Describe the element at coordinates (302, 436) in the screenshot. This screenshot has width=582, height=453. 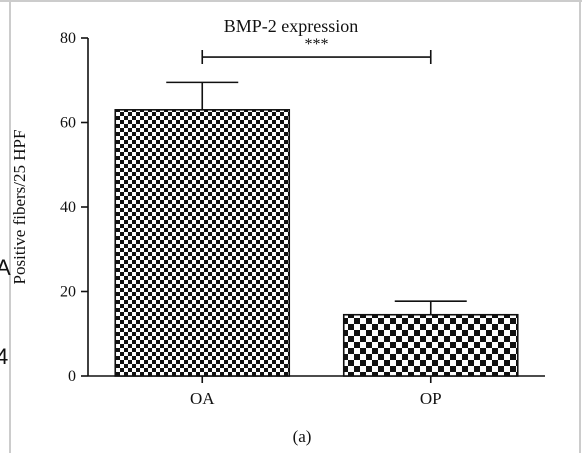
I see `panel-label: (a)` at that location.